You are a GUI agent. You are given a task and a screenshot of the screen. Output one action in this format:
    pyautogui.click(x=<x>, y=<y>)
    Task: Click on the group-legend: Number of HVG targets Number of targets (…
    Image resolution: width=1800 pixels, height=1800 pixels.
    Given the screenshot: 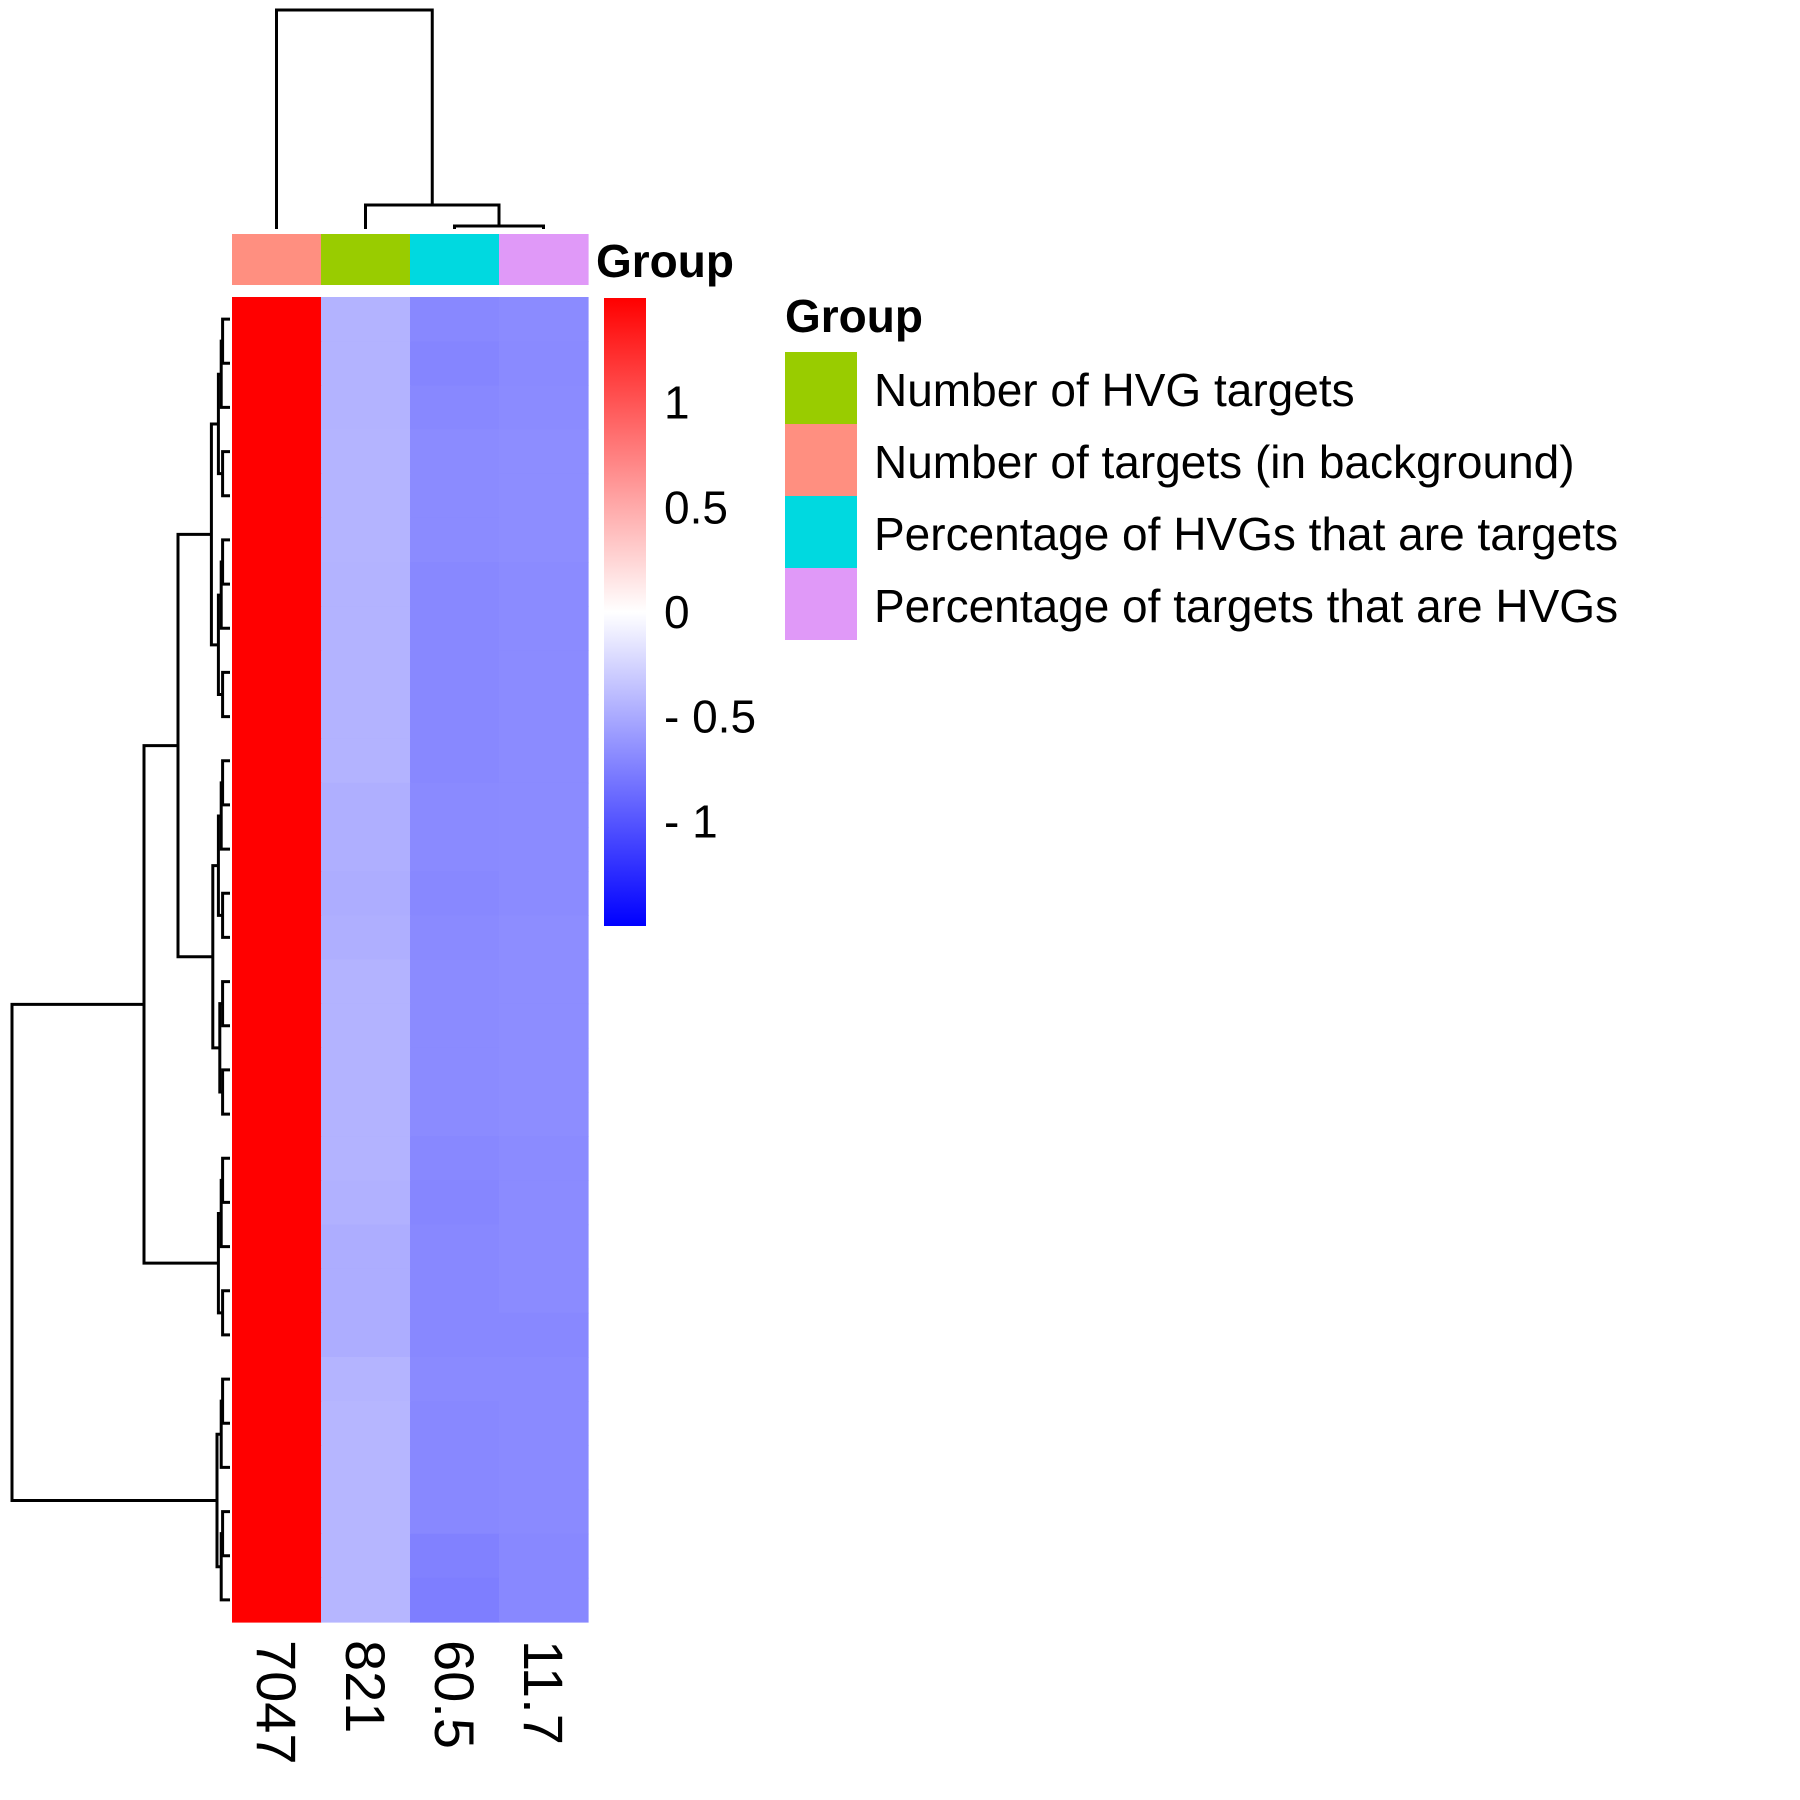 What is the action you would take?
    pyautogui.click(x=1201, y=496)
    